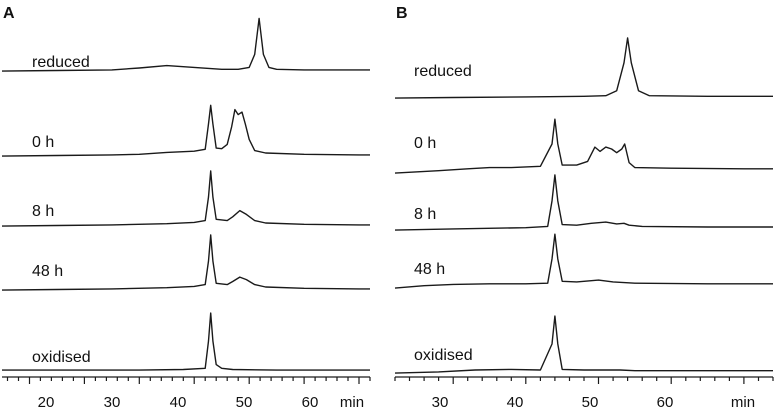  What do you see at coordinates (584, 380) in the screenshot?
I see `ticks-b` at bounding box center [584, 380].